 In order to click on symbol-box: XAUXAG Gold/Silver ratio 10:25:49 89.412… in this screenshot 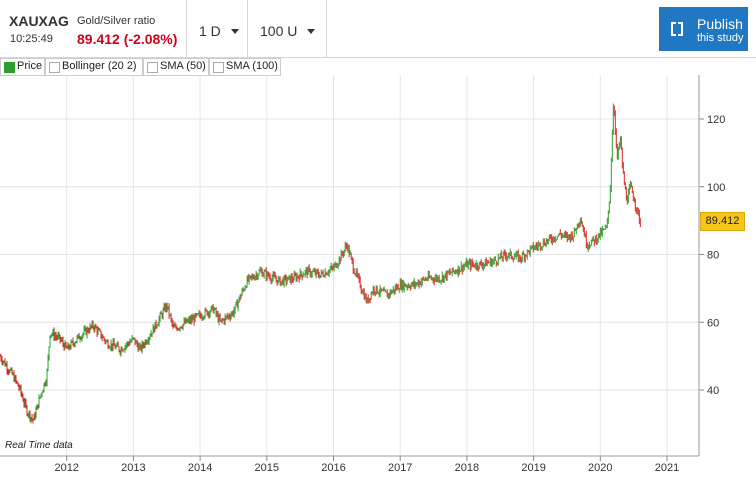, I will do `click(93, 28)`.